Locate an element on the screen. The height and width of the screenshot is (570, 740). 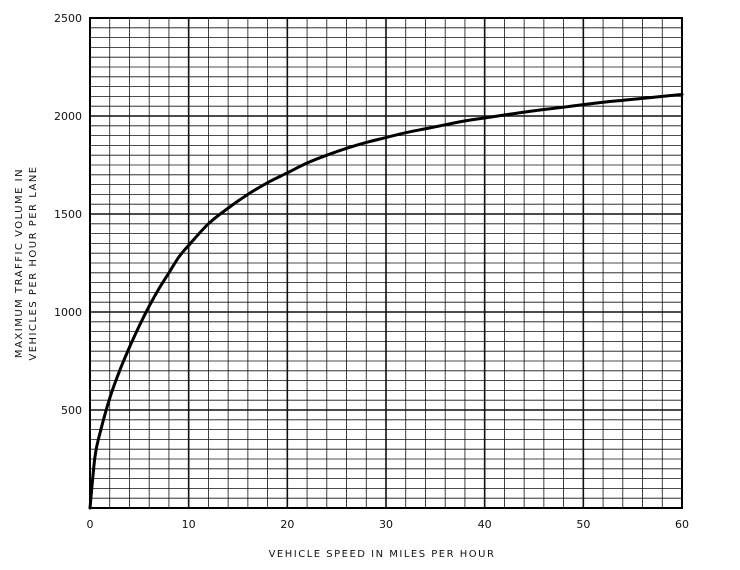
y-axis-title-line-2: VEHICLES PER HOUR PER LANE is located at coordinates (33, 262).